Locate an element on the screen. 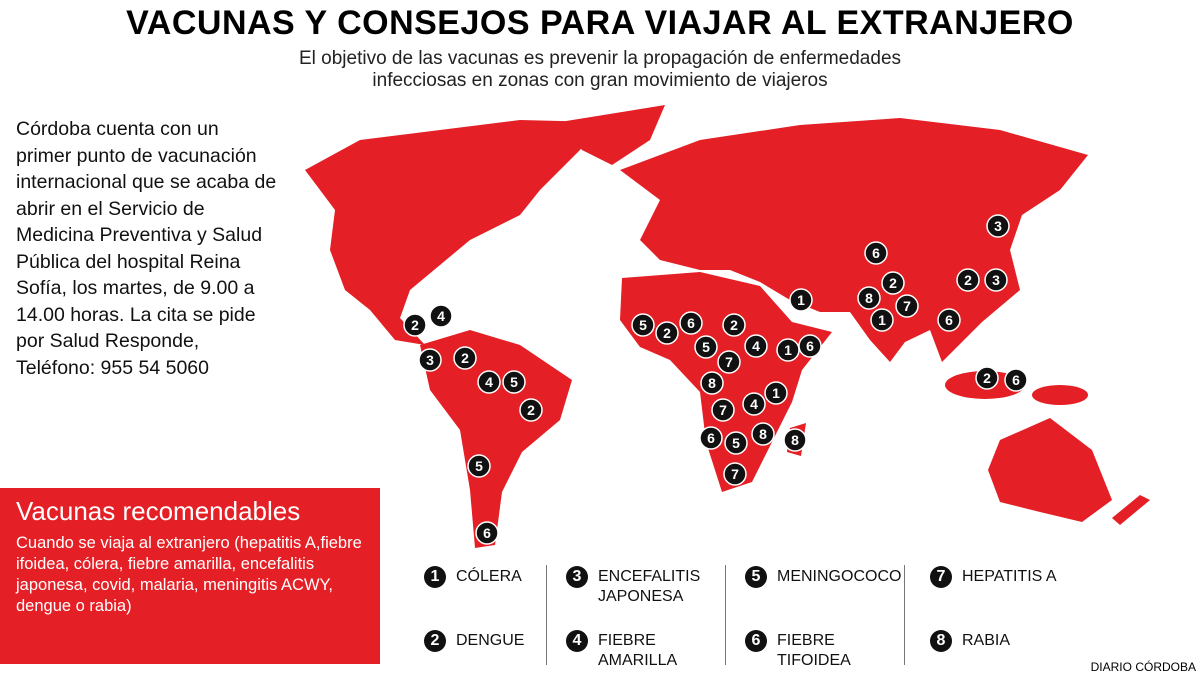 The height and width of the screenshot is (678, 1200). legend-label: CÓLERA is located at coordinates (489, 576).